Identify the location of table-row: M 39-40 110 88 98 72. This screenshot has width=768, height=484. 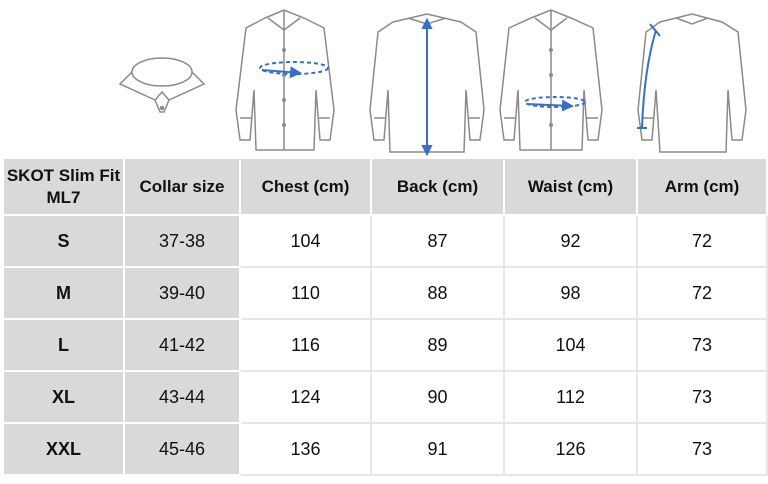
(385, 293).